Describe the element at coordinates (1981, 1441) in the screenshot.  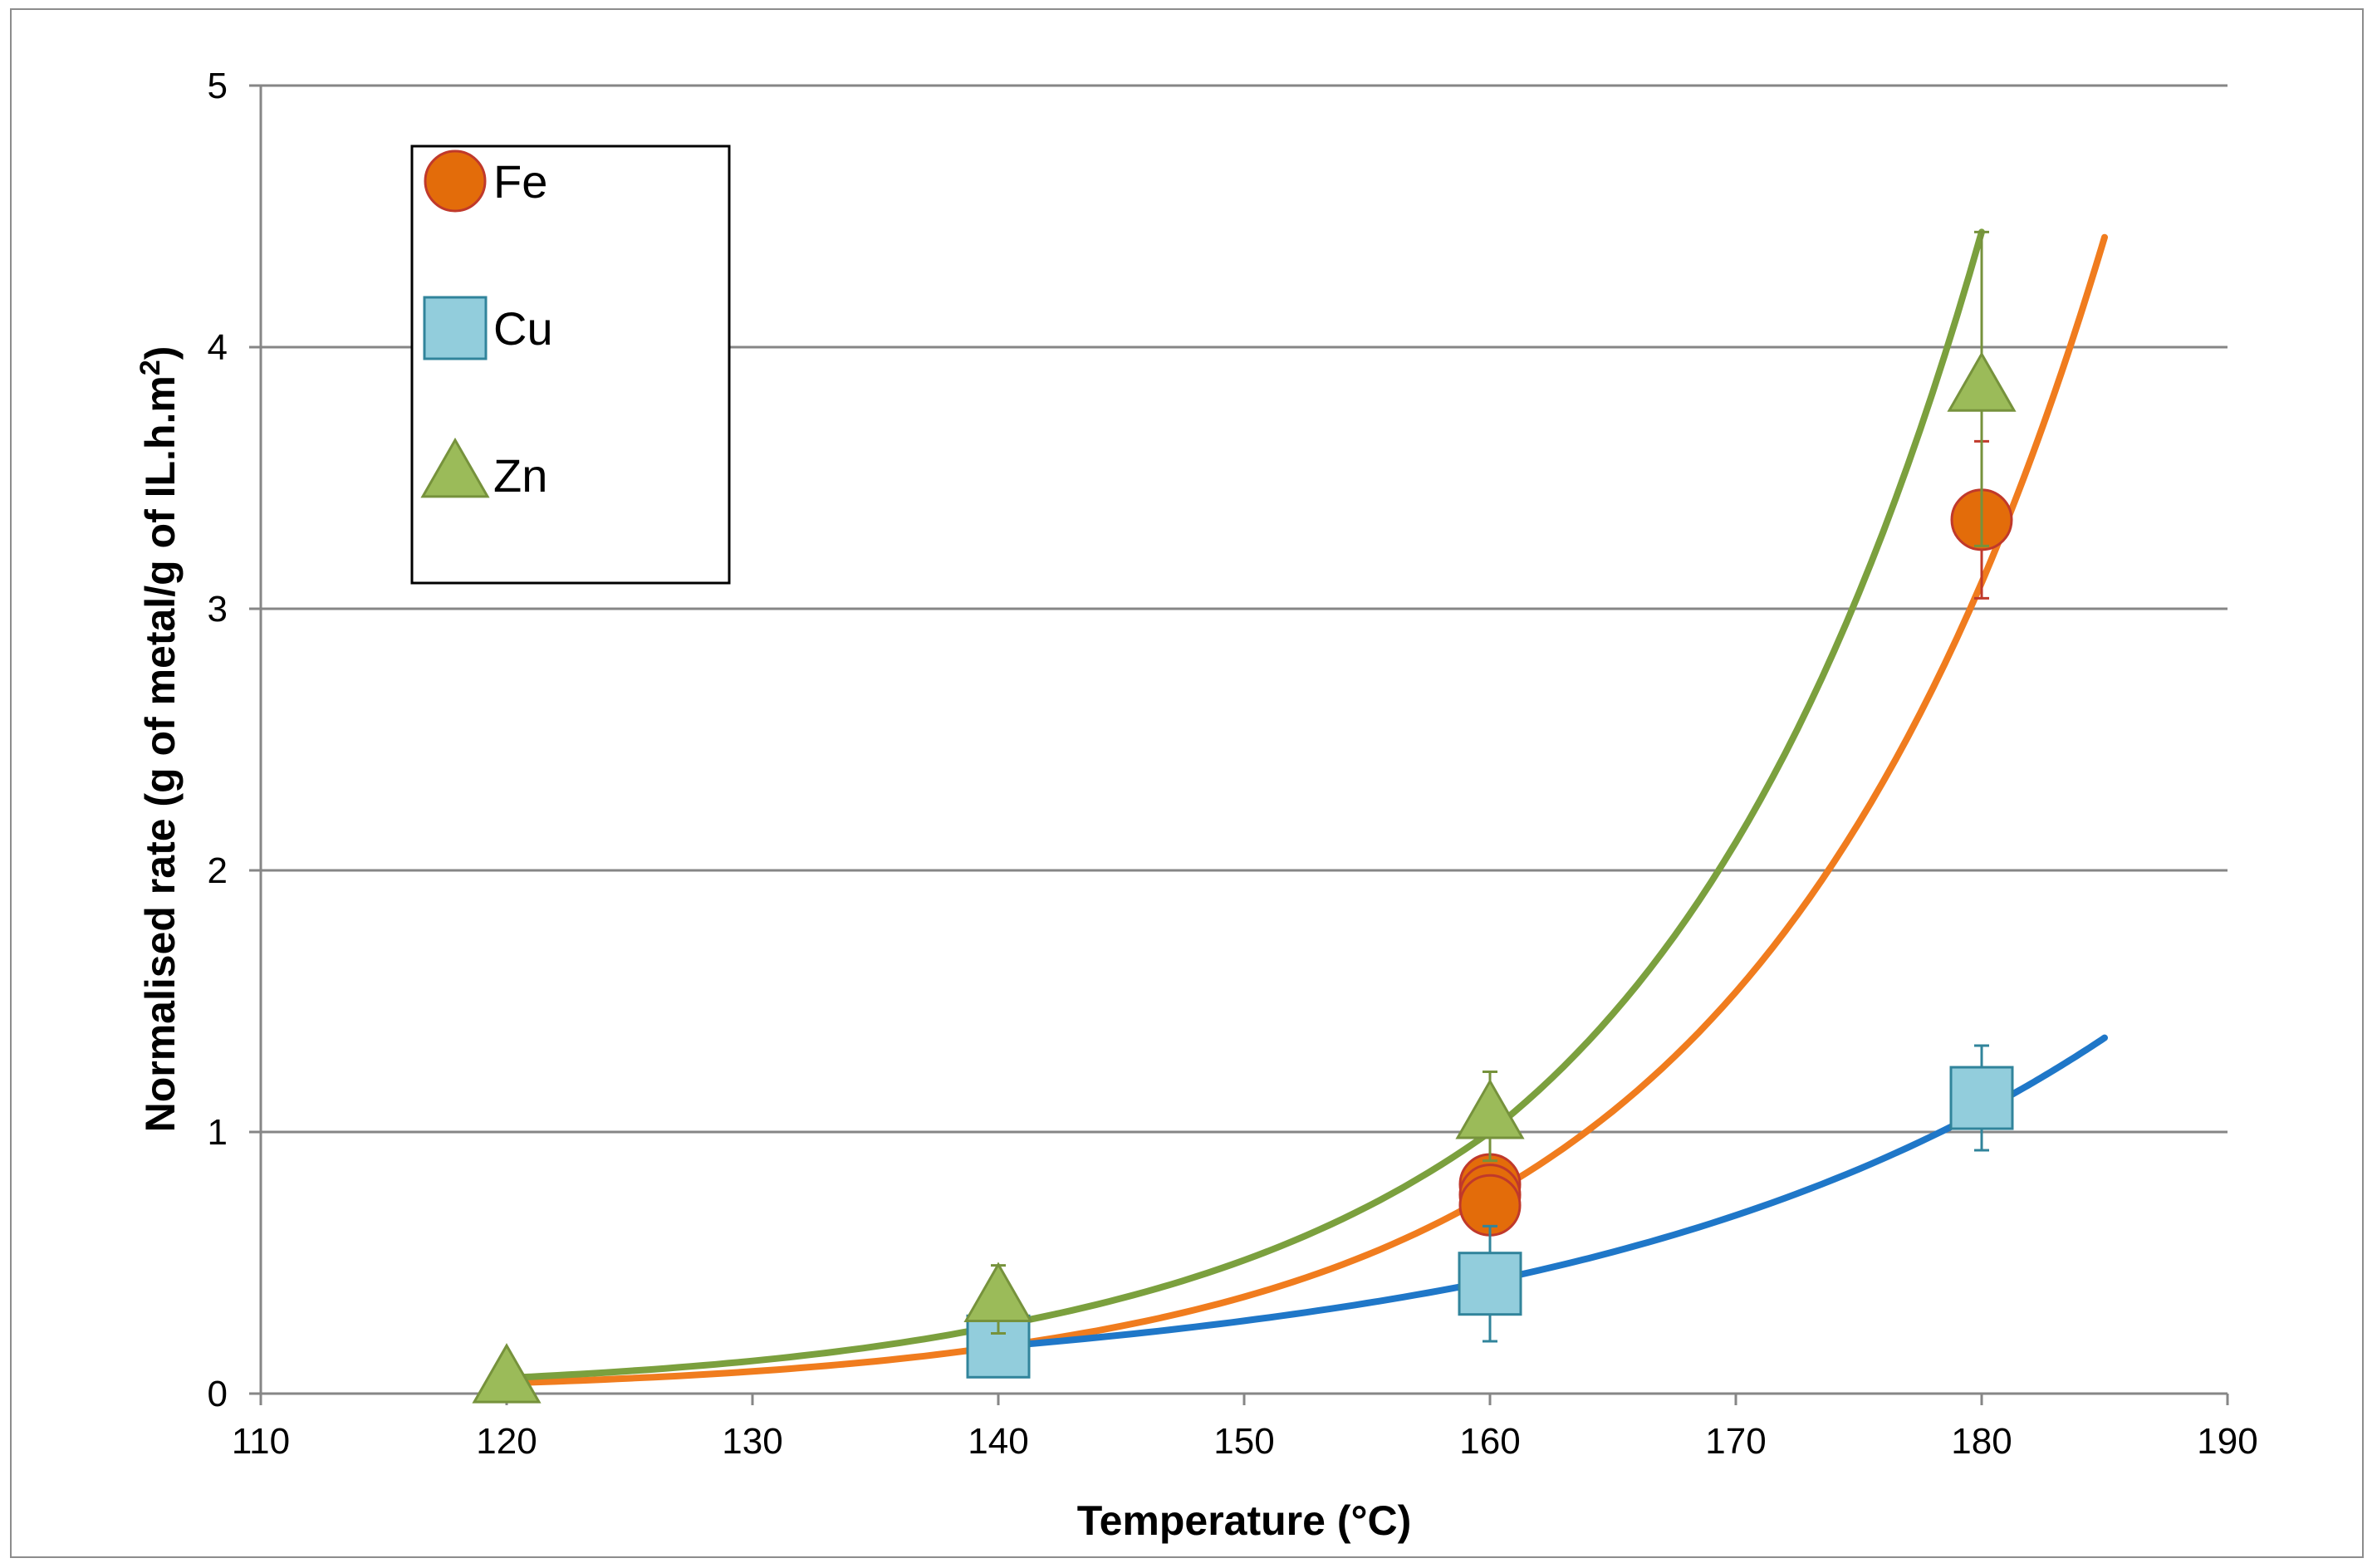
I see `x-tick-label-180: 180` at that location.